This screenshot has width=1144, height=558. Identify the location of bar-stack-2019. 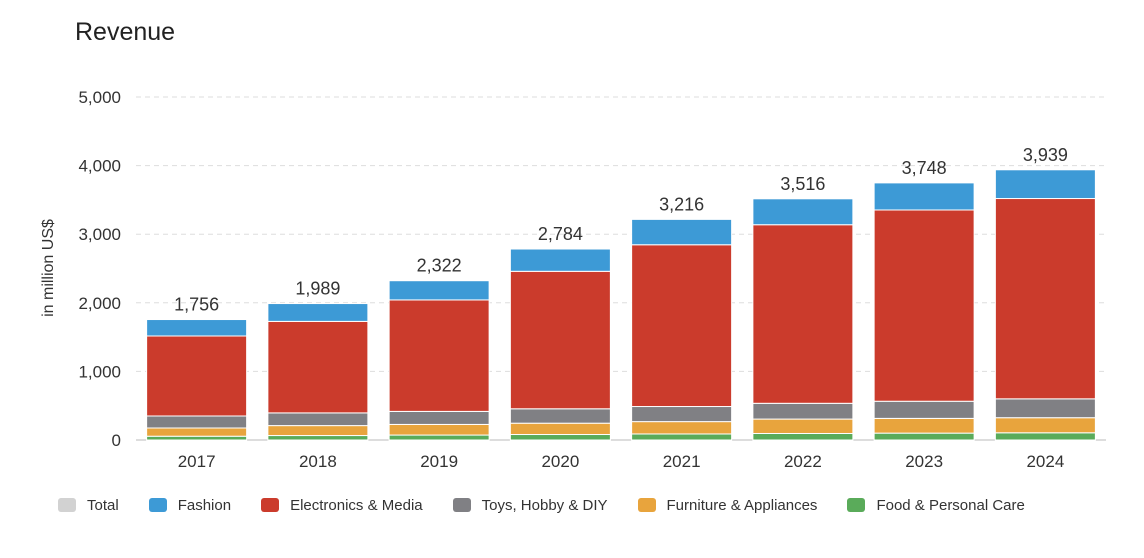
(439, 360).